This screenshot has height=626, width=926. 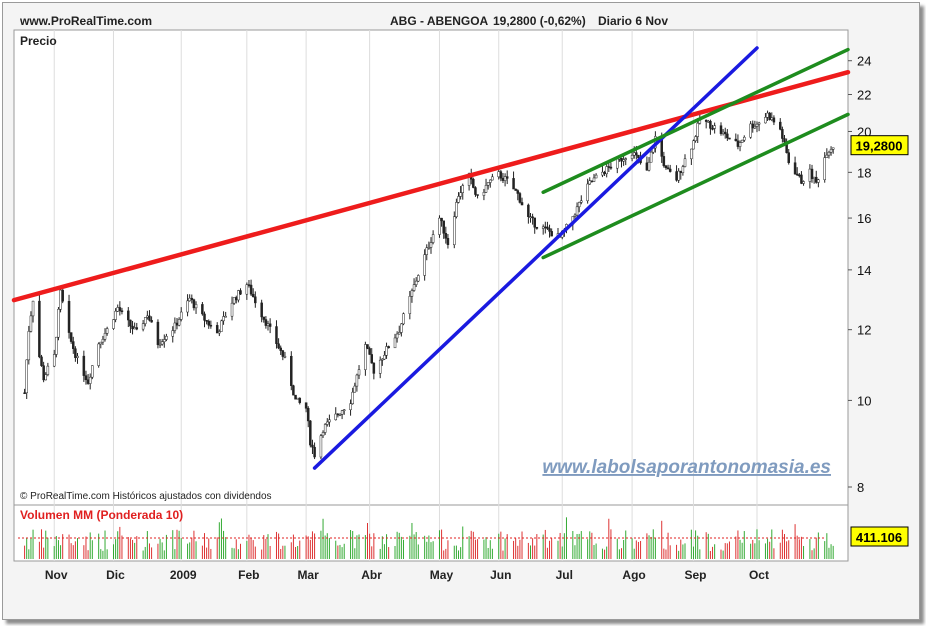 What do you see at coordinates (864, 172) in the screenshot?
I see `price-tick-label: 18` at bounding box center [864, 172].